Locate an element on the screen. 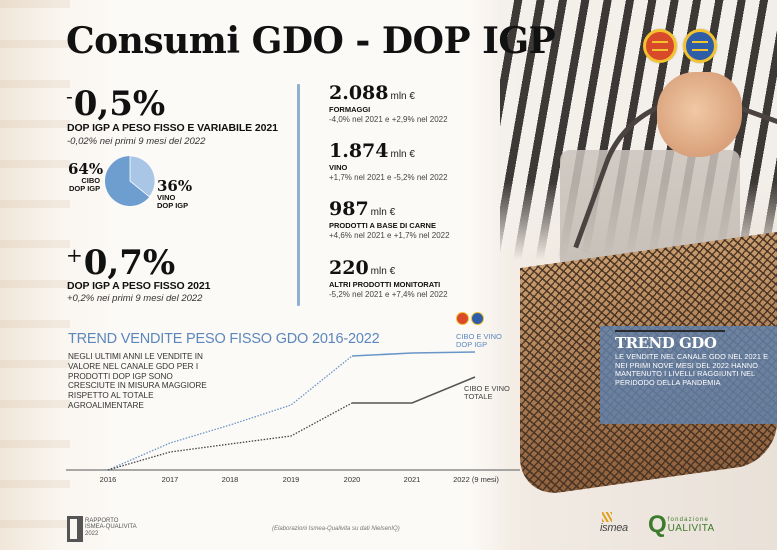 This screenshot has height=550, width=777. ismea-logo: ismea is located at coordinates (614, 528).